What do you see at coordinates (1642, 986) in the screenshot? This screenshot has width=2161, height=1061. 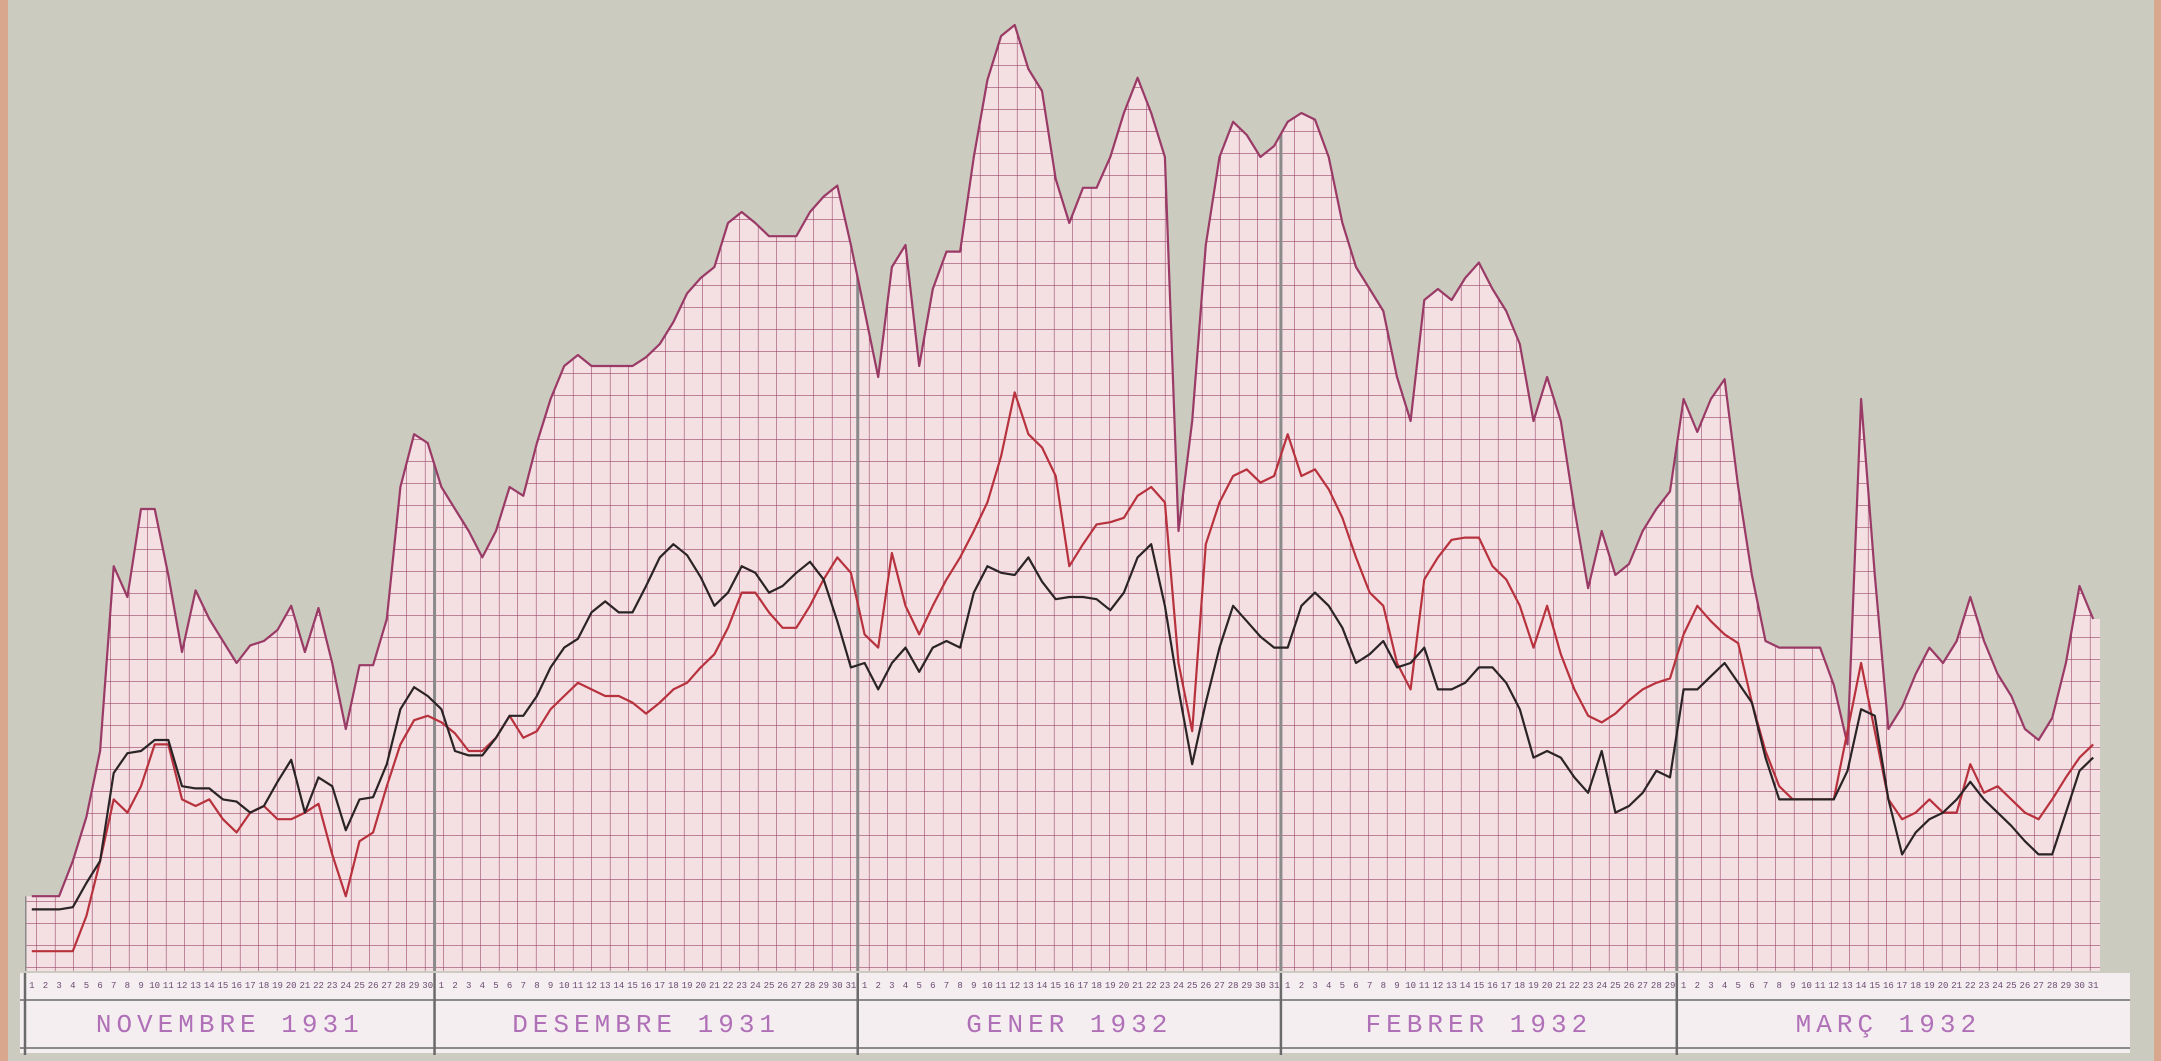 I see `day-label: 27` at bounding box center [1642, 986].